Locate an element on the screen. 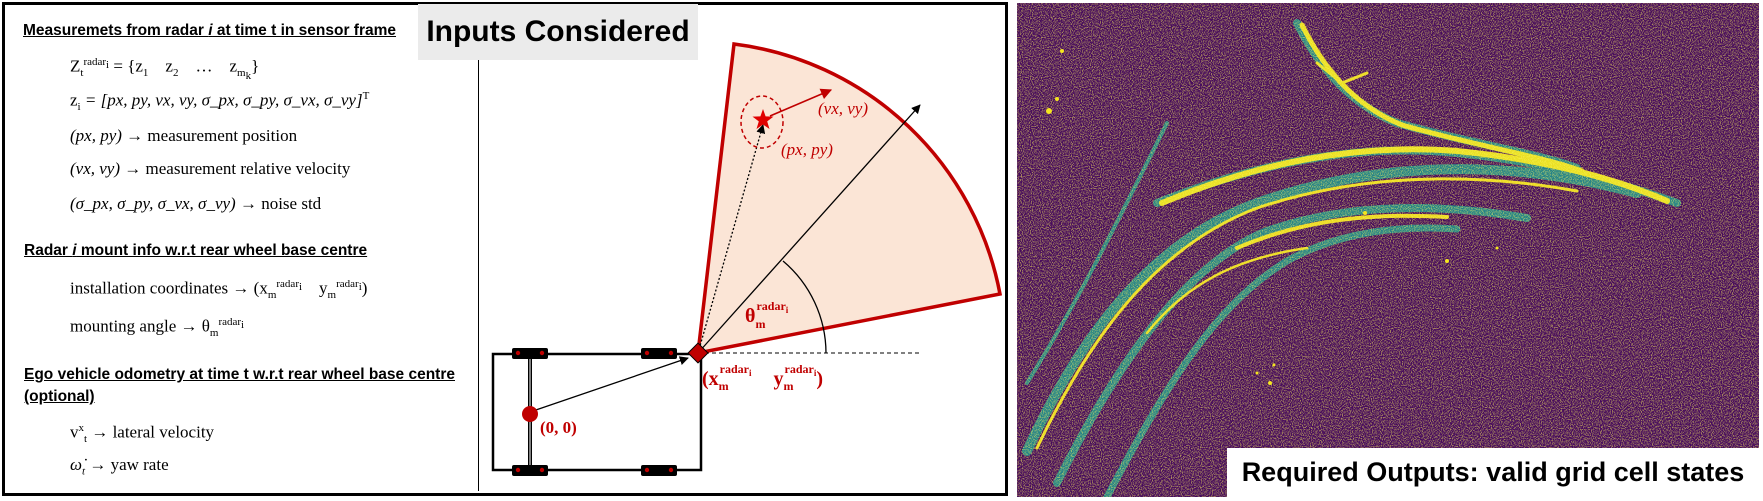 The image size is (1763, 501). velocity-arrow is located at coordinates (801, 102).